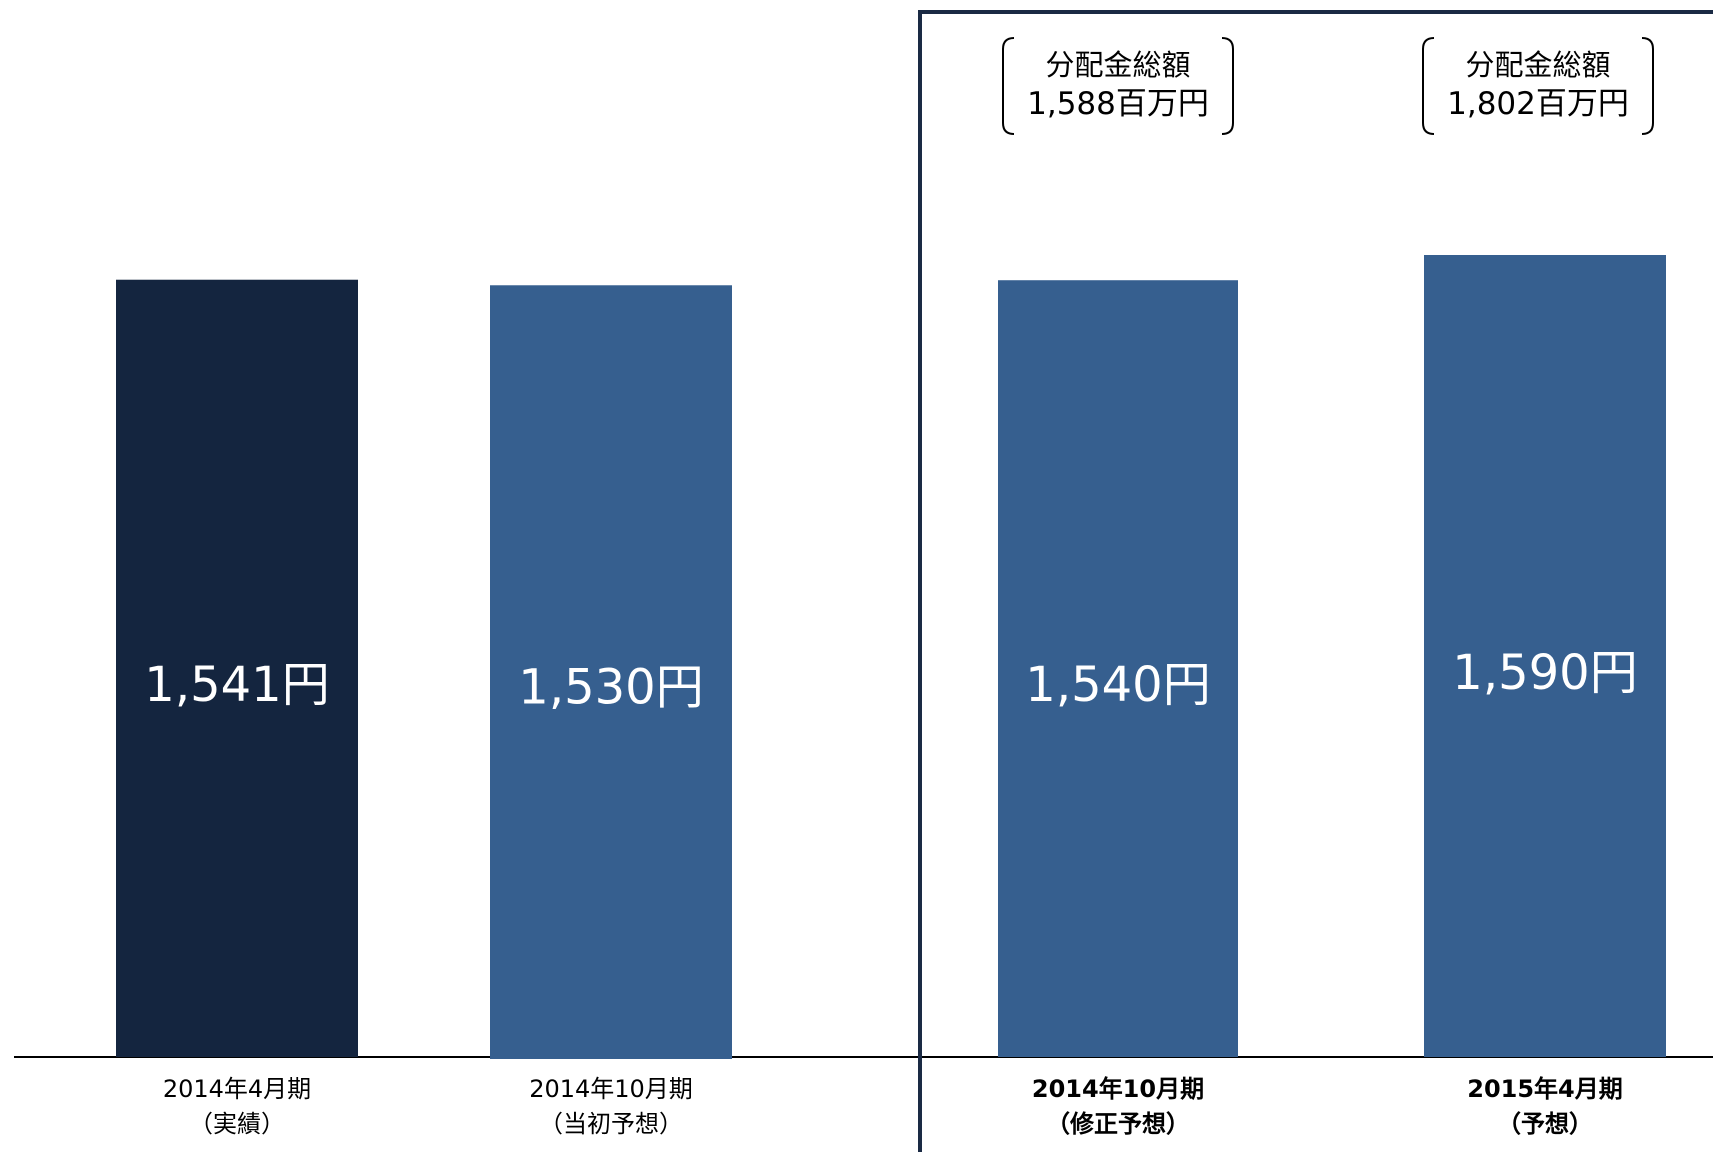 This screenshot has width=1713, height=1152. Describe the element at coordinates (1118, 1124) in the screenshot. I see `category-label-3-line2: （修正予想）` at that location.